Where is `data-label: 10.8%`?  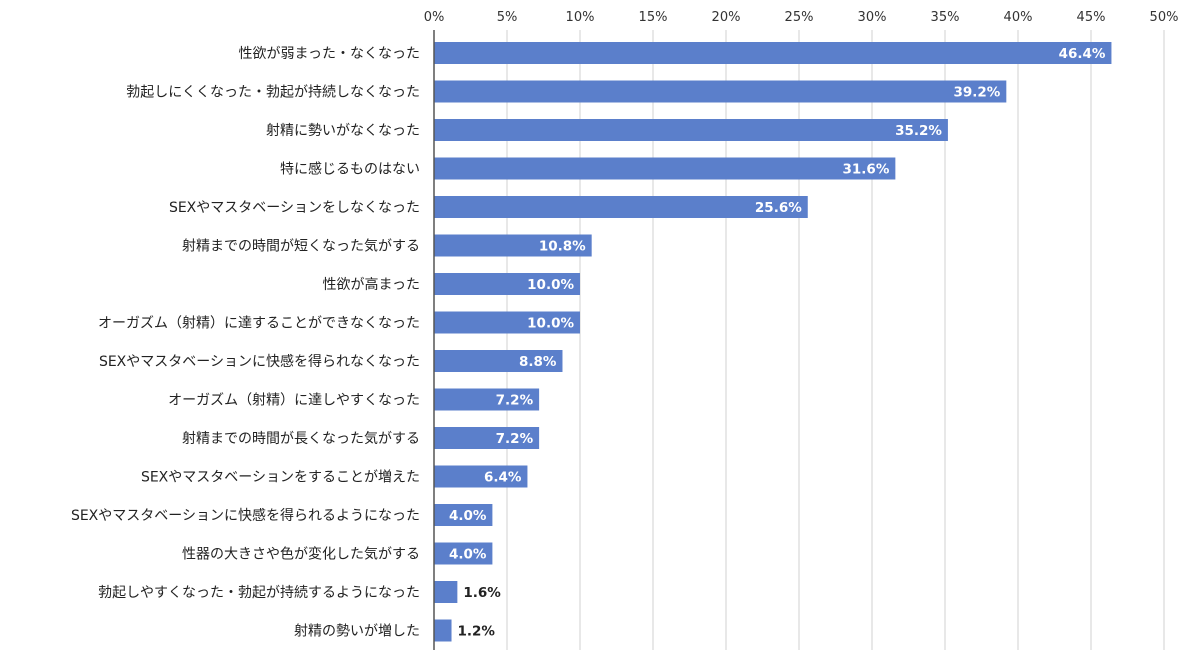 data-label: 10.8% is located at coordinates (562, 247).